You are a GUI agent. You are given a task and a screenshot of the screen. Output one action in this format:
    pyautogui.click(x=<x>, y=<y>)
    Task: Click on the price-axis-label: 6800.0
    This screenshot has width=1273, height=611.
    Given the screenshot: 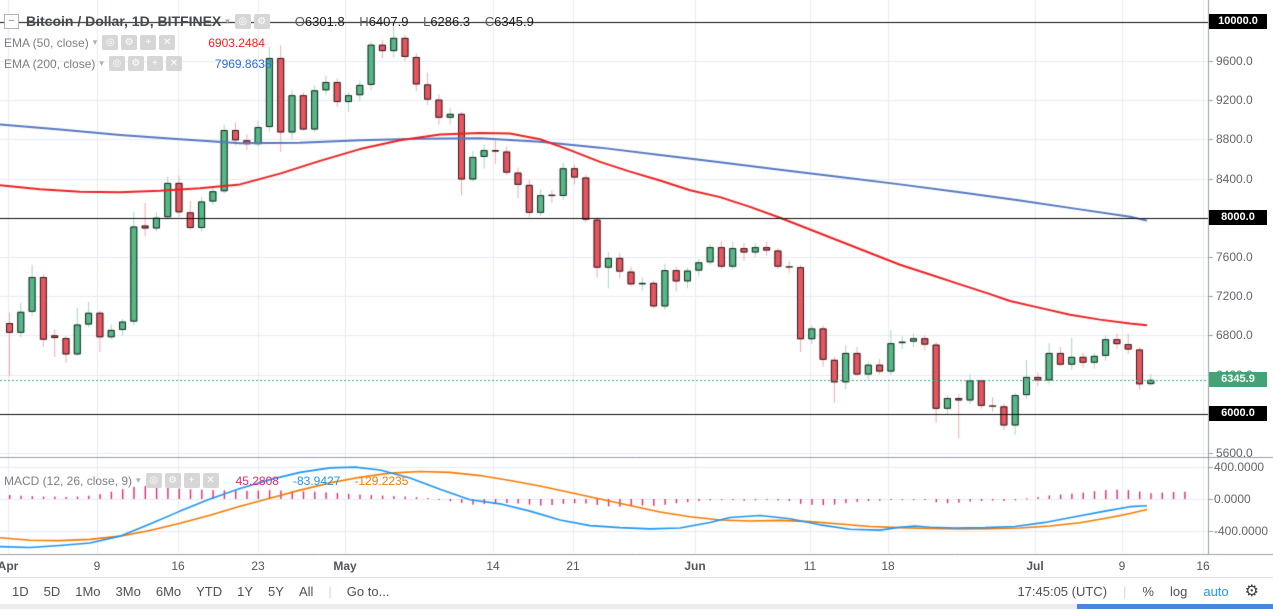 What is the action you would take?
    pyautogui.click(x=1234, y=335)
    